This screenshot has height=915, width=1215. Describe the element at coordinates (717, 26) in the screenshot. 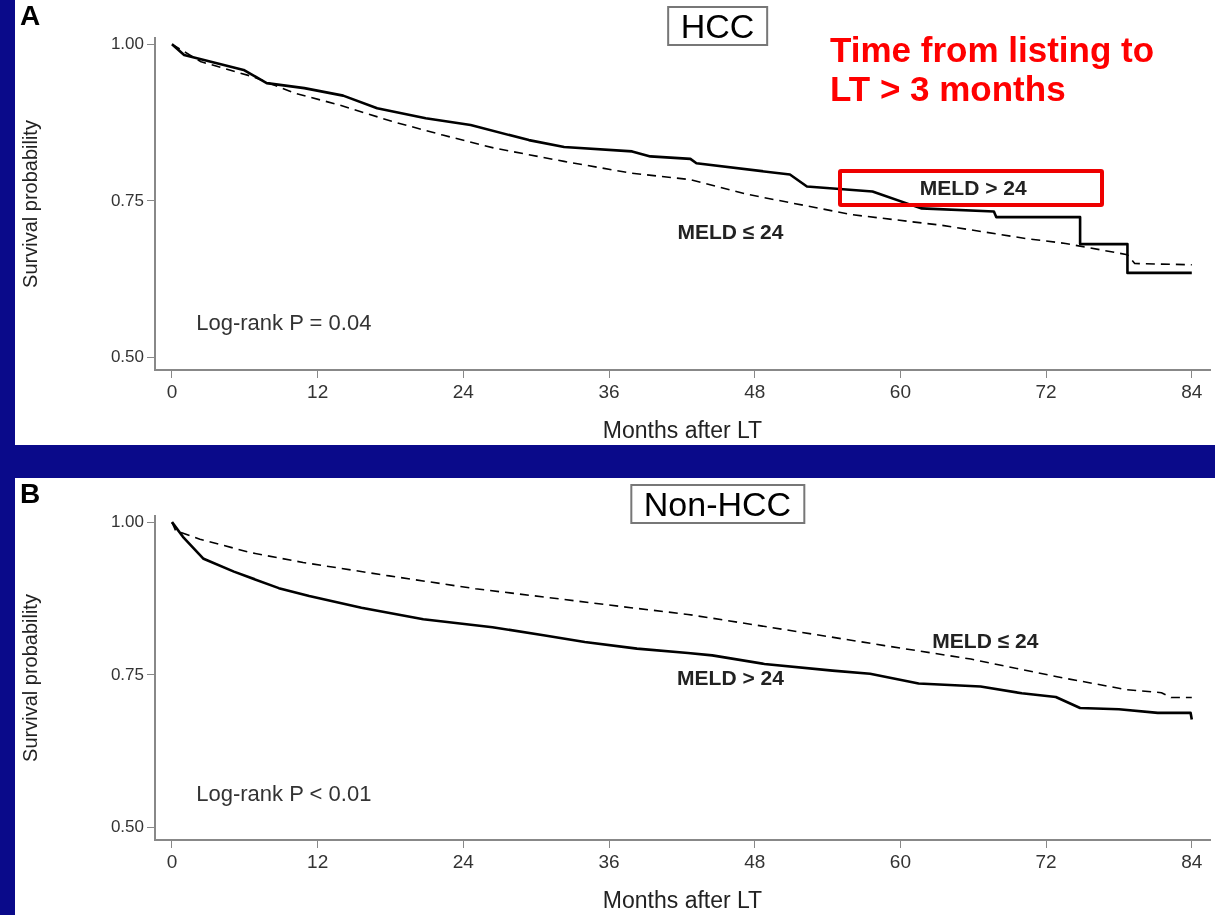

I see `chart-title: HCC` at that location.